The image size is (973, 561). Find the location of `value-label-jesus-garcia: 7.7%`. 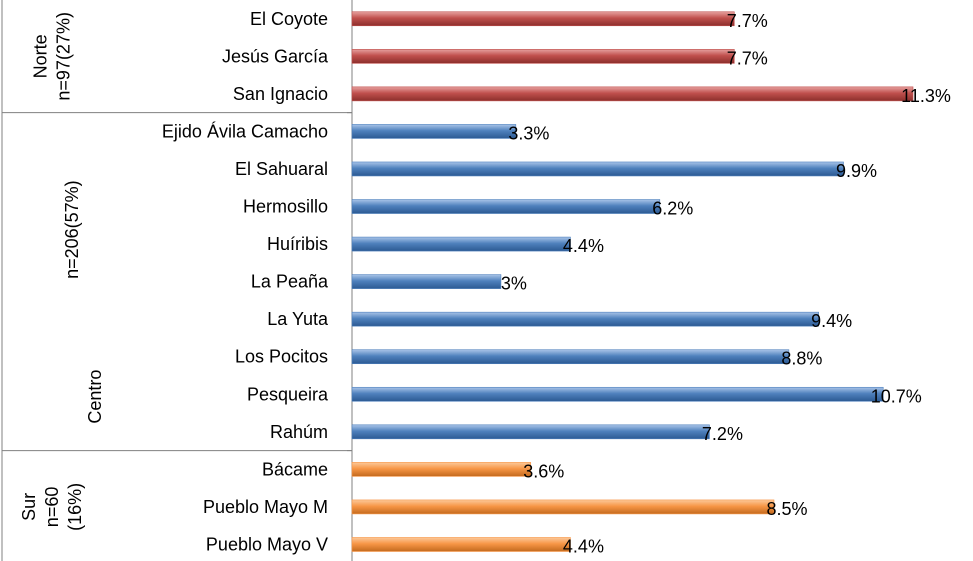

value-label-jesus-garcia: 7.7% is located at coordinates (747, 58).